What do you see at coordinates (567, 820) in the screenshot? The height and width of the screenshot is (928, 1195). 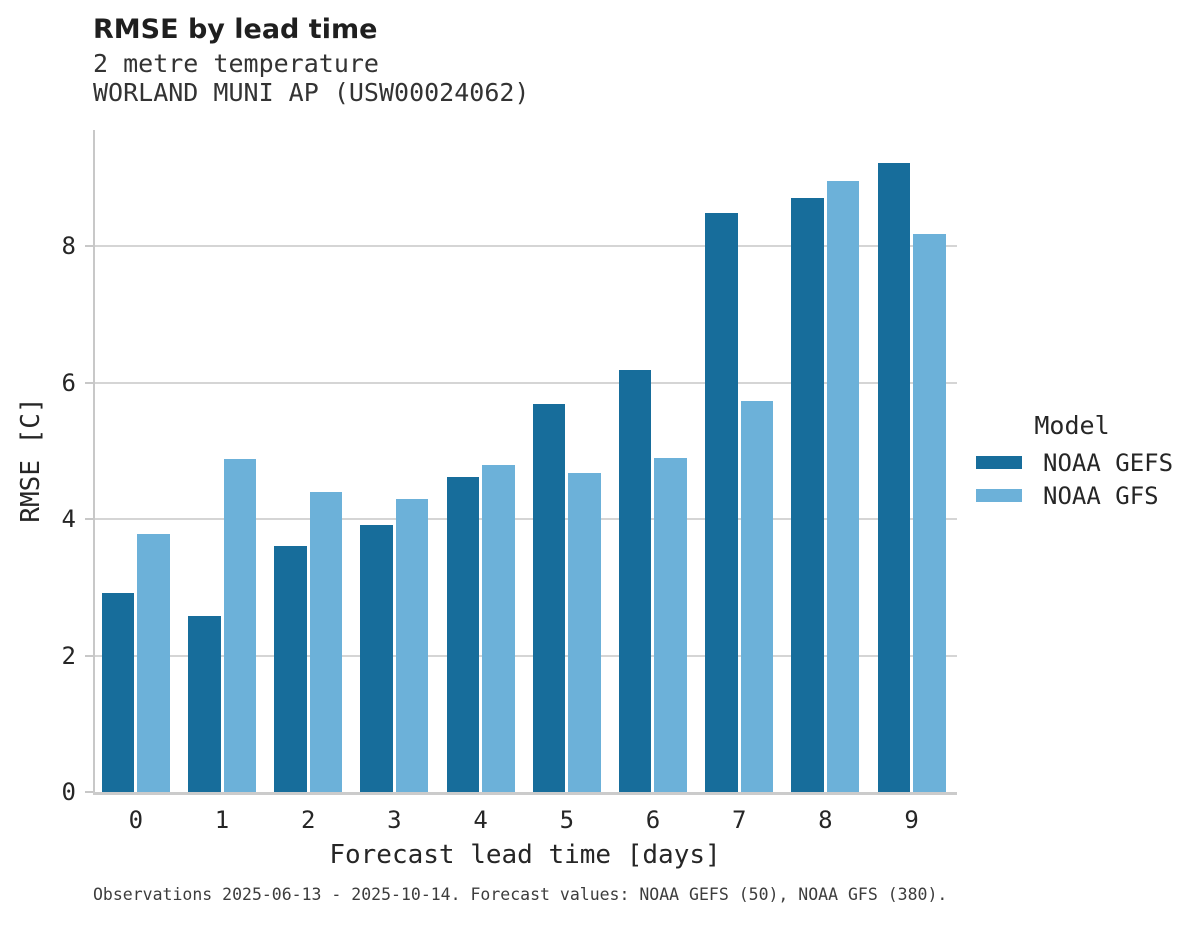 I see `x-tick-label-5: 5` at bounding box center [567, 820].